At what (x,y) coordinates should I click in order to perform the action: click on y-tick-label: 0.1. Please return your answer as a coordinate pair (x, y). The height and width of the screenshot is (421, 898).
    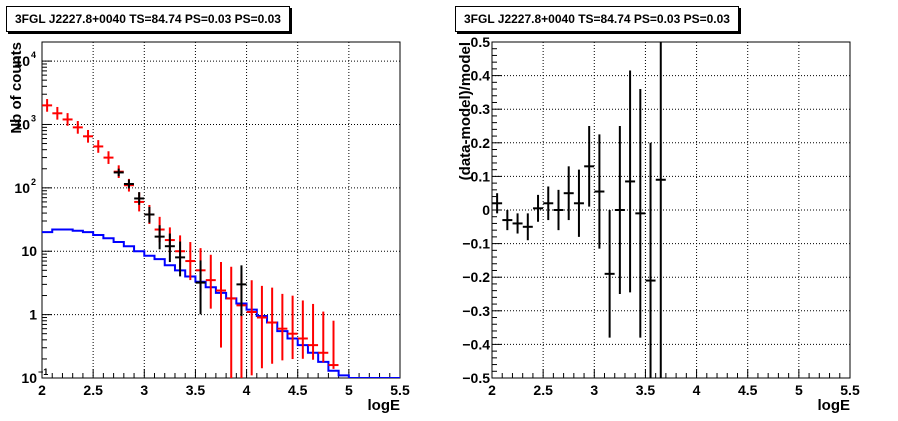
    Looking at the image, I should click on (481, 176).